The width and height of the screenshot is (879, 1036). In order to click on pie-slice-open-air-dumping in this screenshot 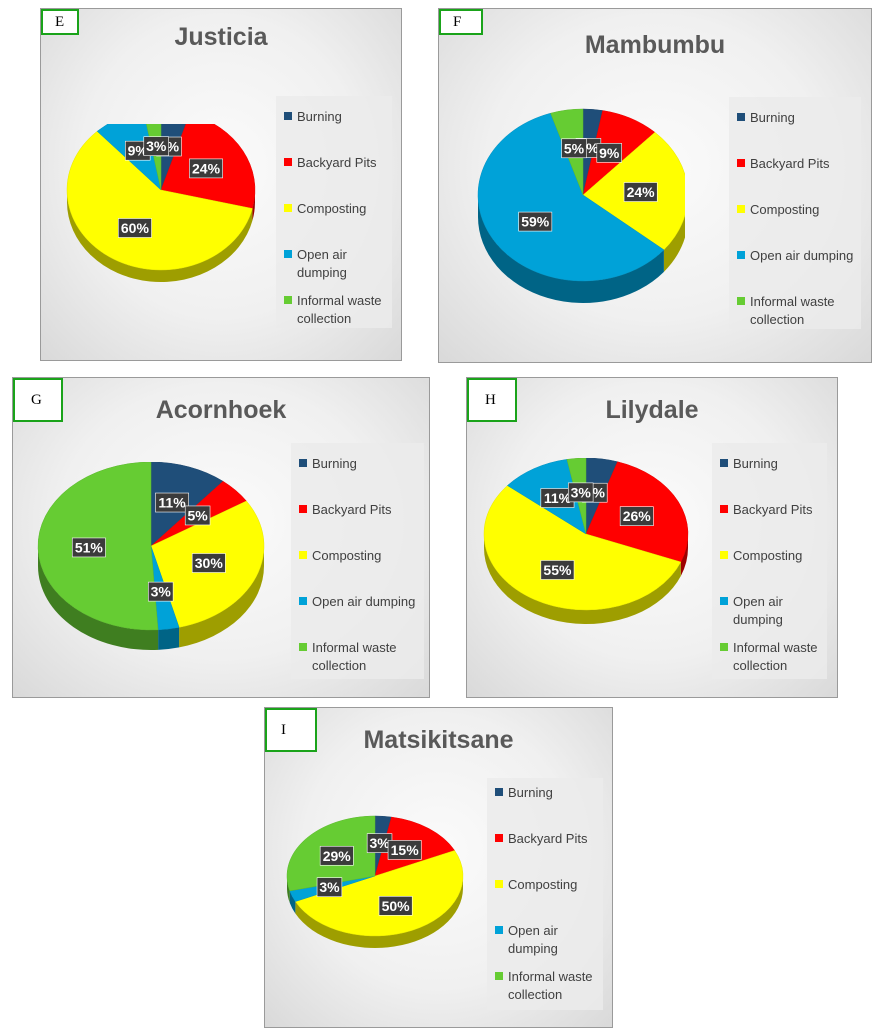, I will do `click(571, 197)`.